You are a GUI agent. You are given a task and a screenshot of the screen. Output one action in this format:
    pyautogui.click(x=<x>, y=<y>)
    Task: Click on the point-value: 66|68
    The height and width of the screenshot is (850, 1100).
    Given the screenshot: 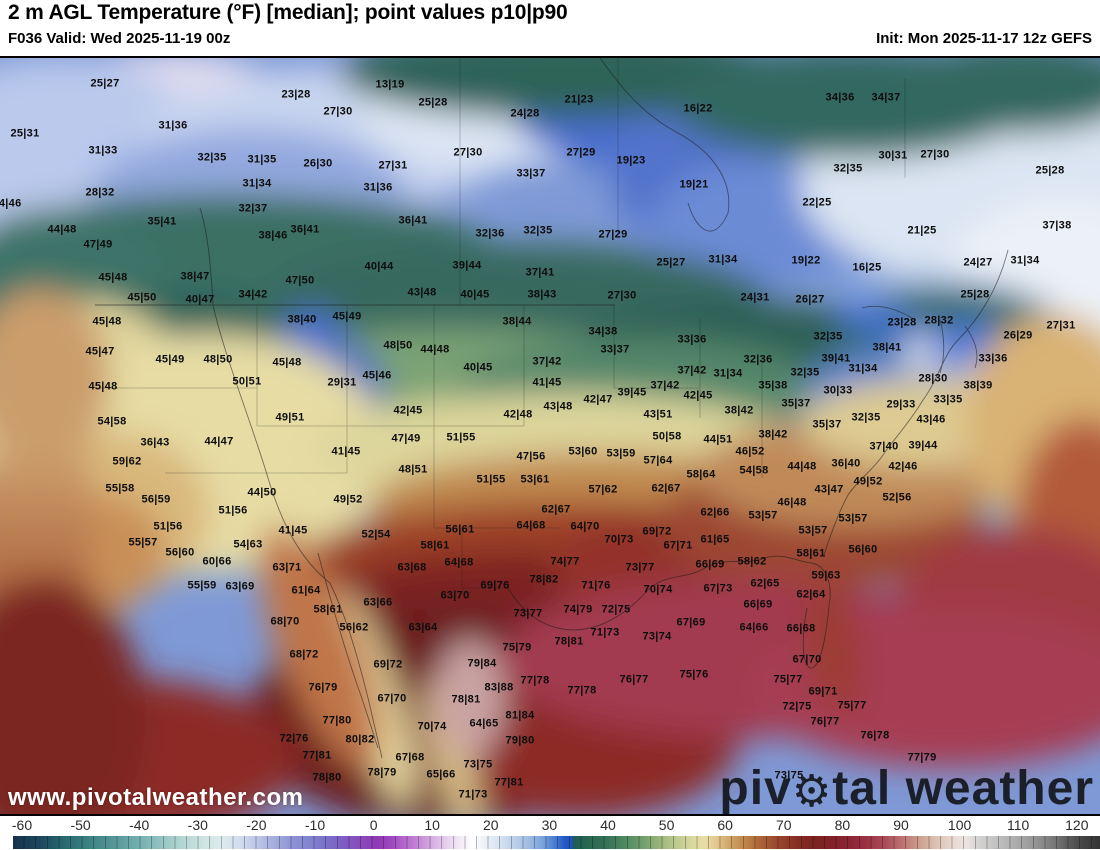 What is the action you would take?
    pyautogui.click(x=801, y=628)
    